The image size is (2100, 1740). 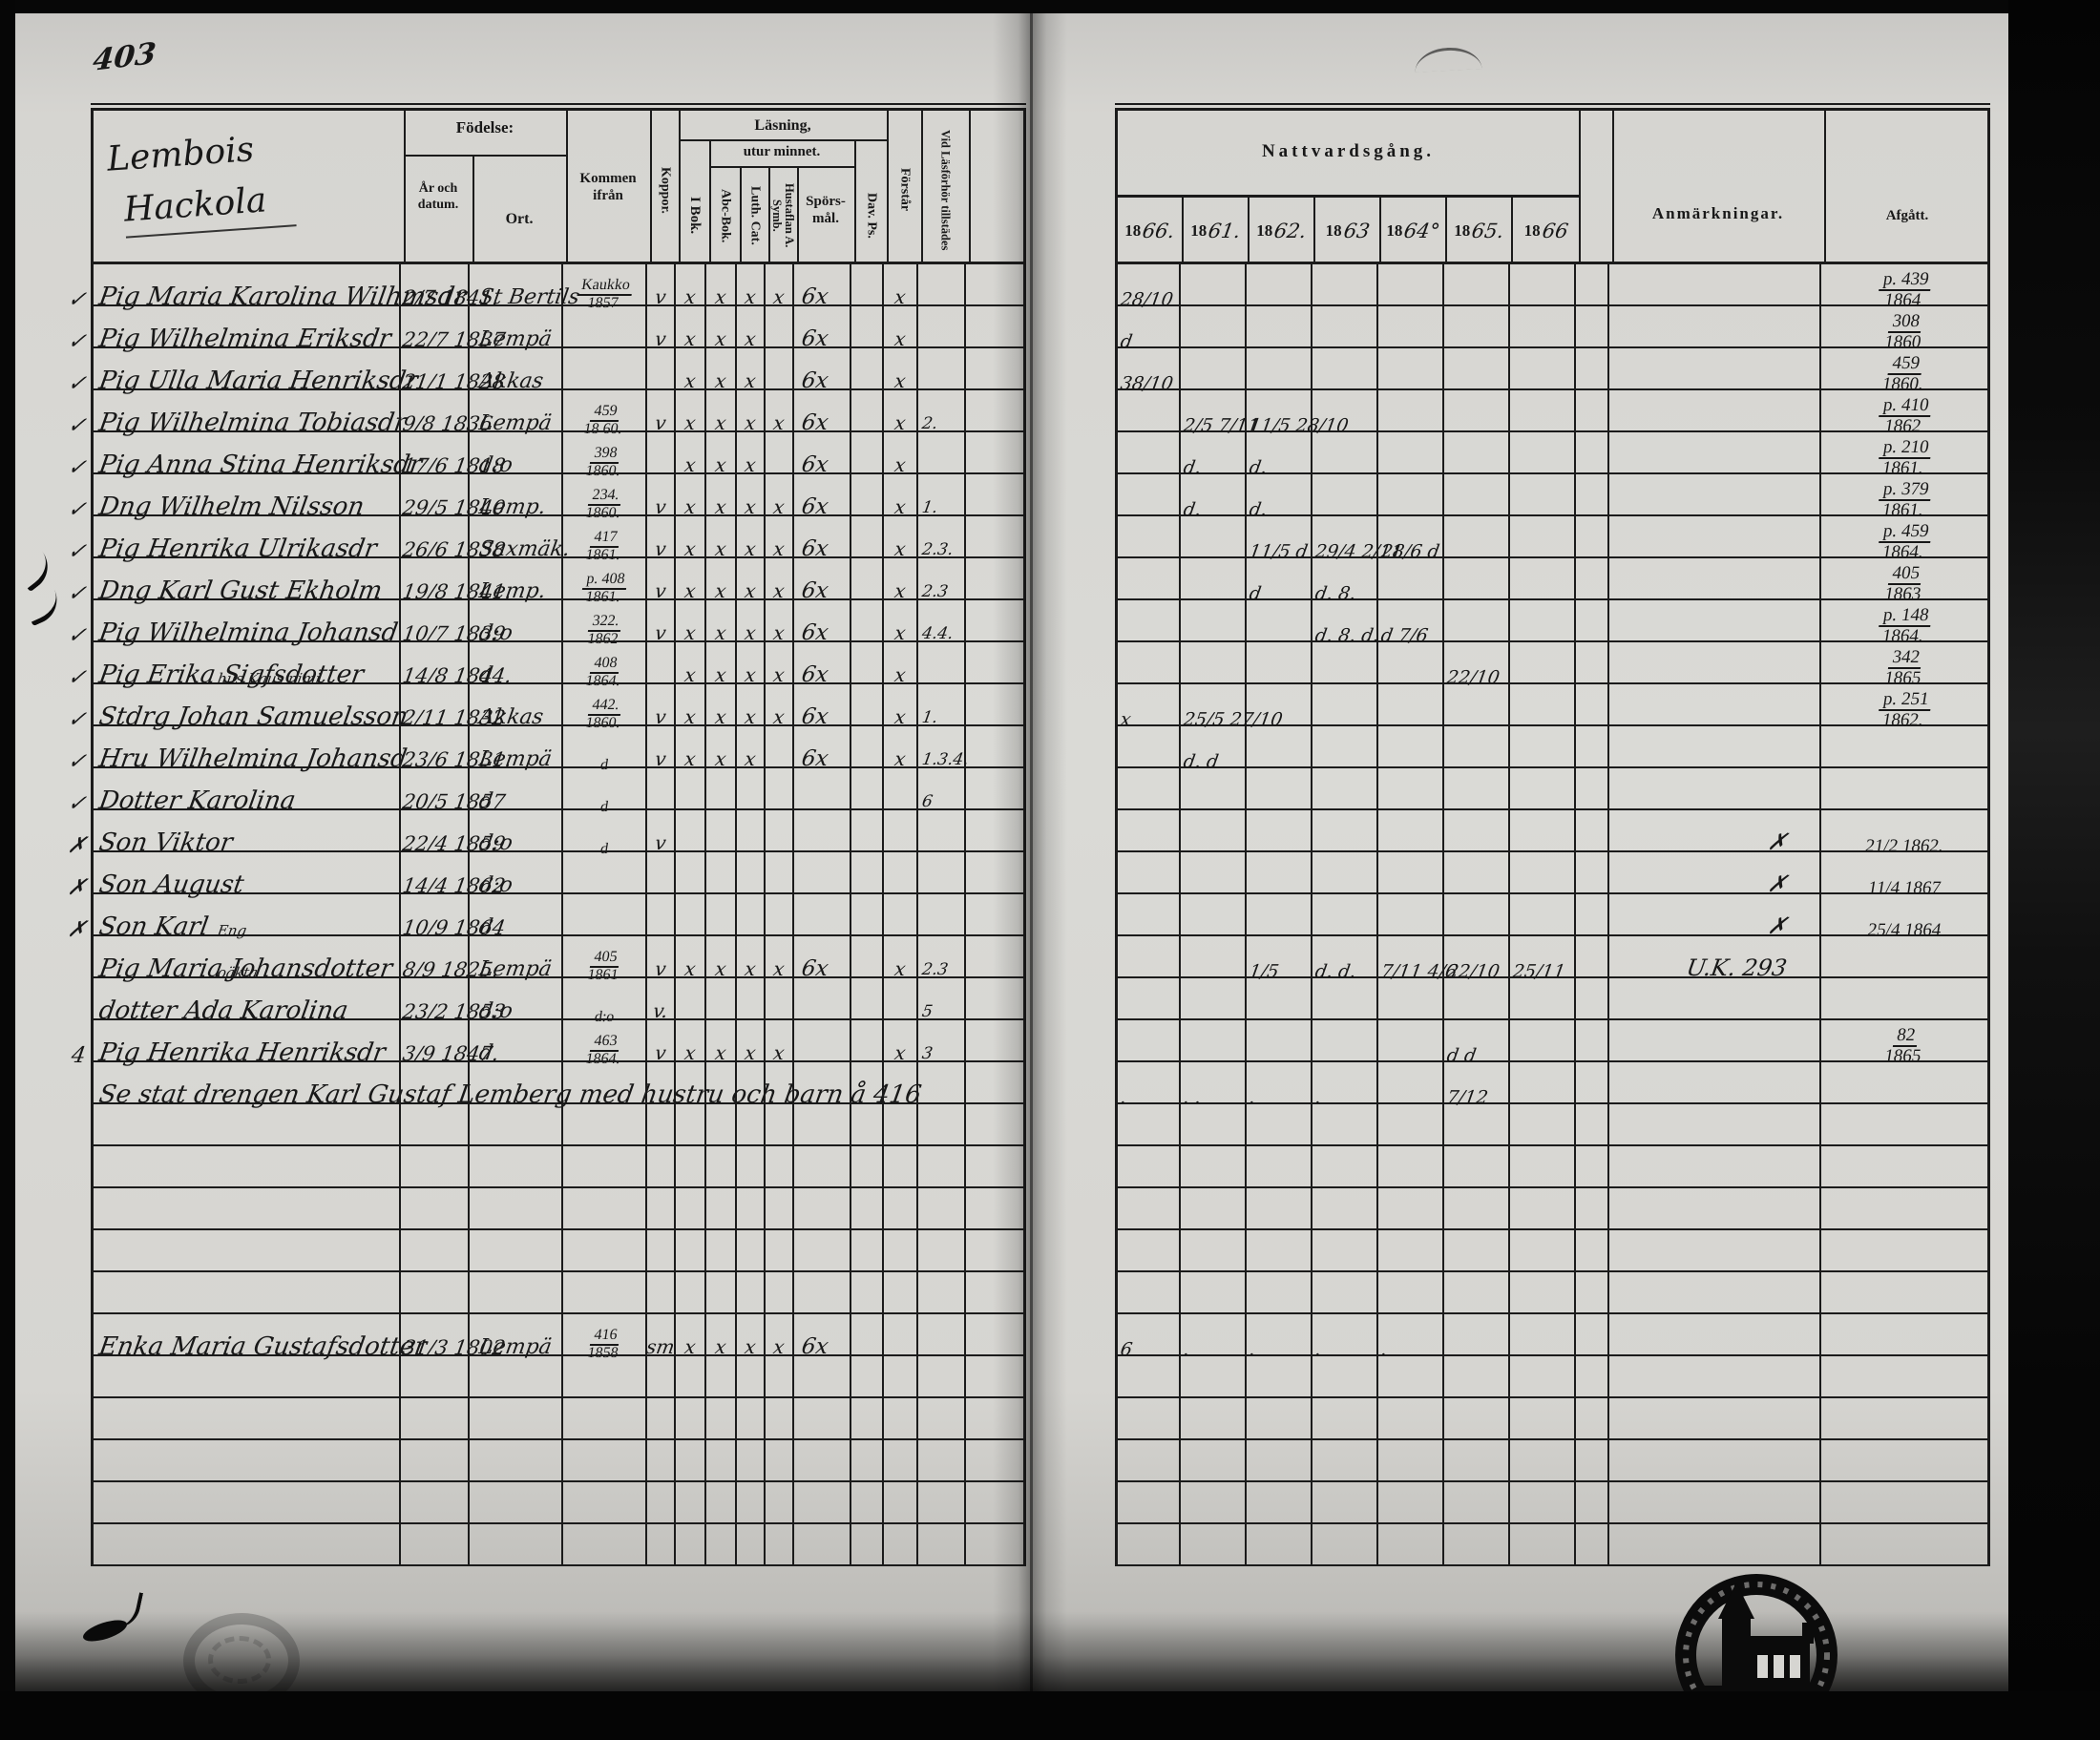 I want to click on forstar-cell: x, so click(x=901, y=370).